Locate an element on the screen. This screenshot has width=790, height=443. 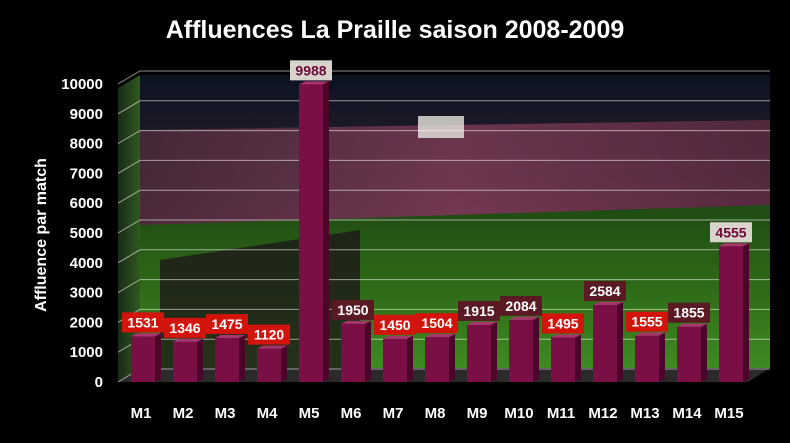
x-tick-label: M12 is located at coordinates (602, 413).